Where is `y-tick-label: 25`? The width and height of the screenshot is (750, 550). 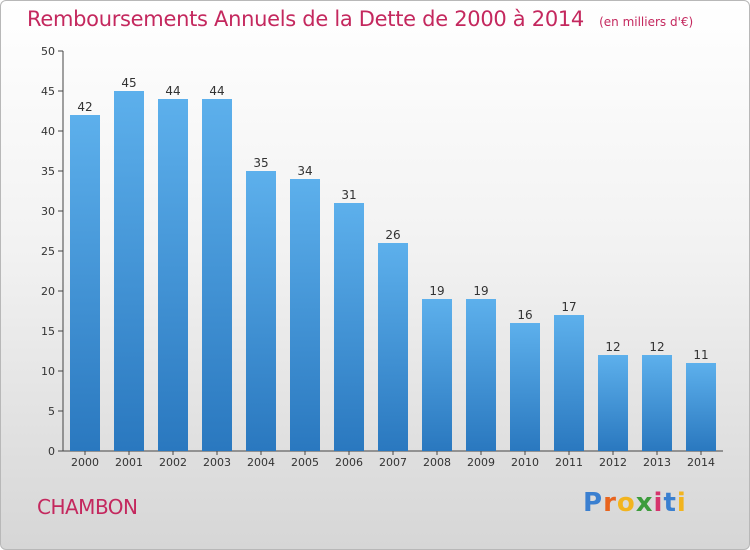 y-tick-label: 25 is located at coordinates (48, 251).